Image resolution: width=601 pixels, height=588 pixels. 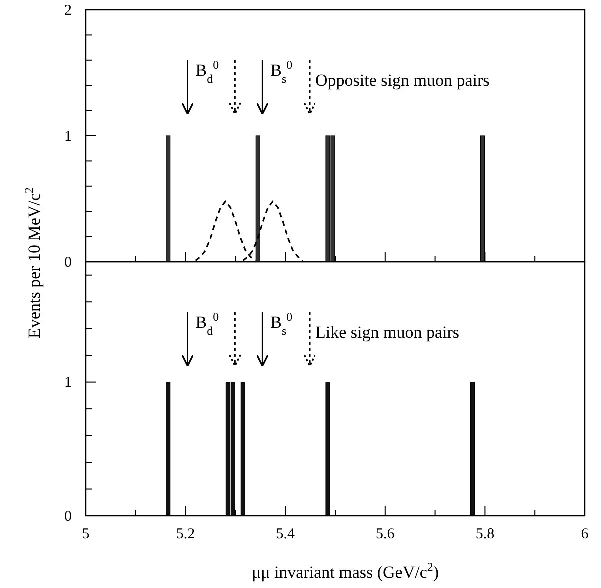 I want to click on annotation: Like sign muon pairs, so click(x=388, y=332).